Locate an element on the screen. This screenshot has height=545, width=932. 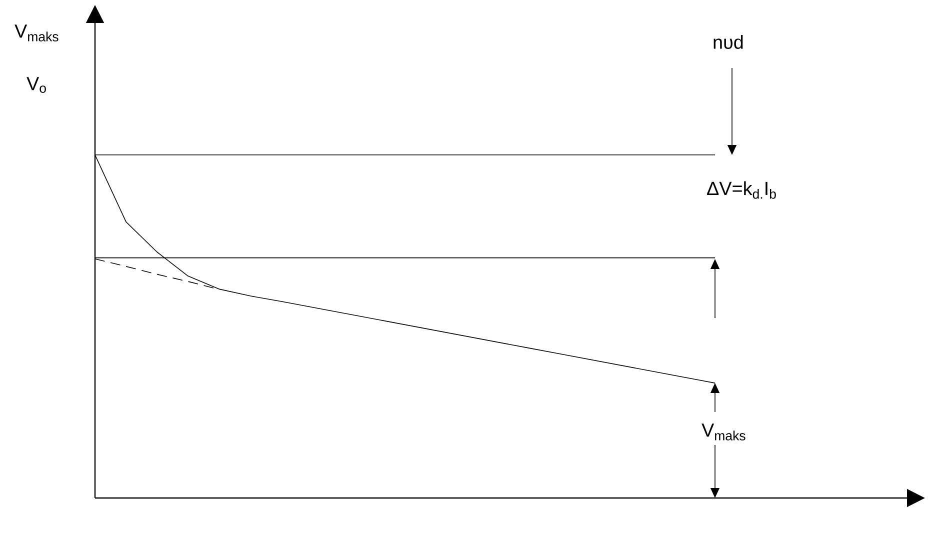
annotation: ΔV=k$_{d.}$I$_{b}$ is located at coordinates (741, 190).